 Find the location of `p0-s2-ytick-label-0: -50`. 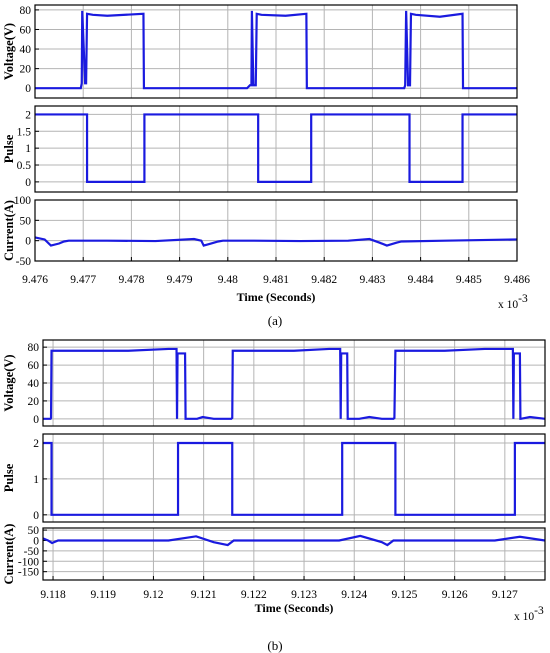

p0-s2-ytick-label-0: -50 is located at coordinates (24, 262).